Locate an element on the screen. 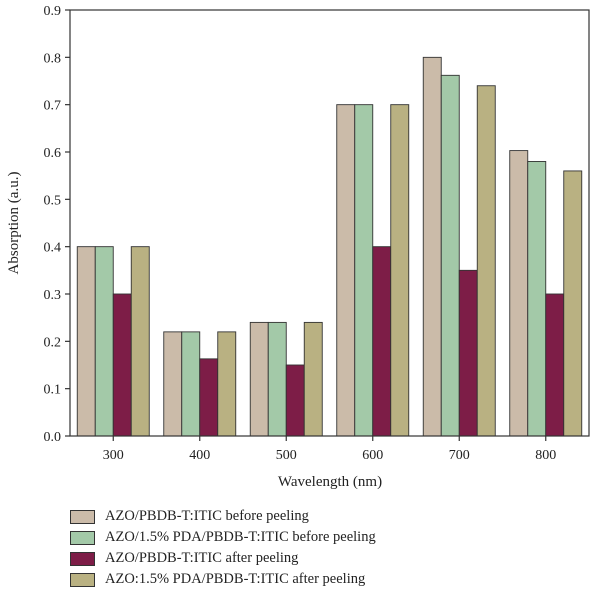 This screenshot has height=593, width=600. legend-item-series-4: AZO:1.5% PDA/PBDB-T:ITIC after peeling is located at coordinates (223, 579).